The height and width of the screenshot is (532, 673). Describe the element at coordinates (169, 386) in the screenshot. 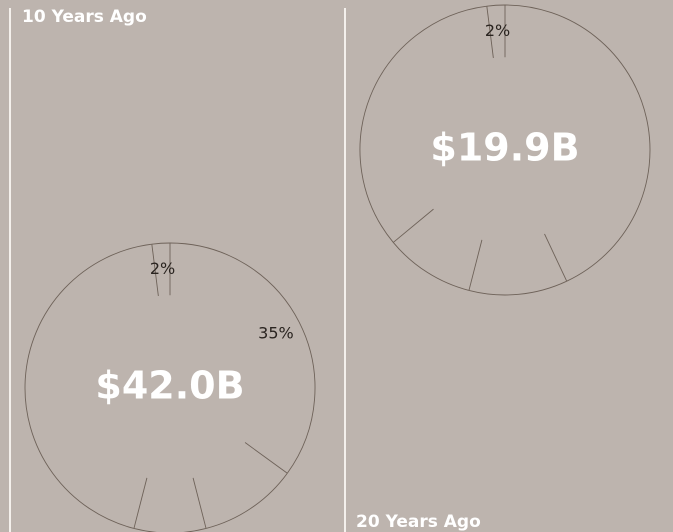

I see `pie-total: $42.0B` at that location.